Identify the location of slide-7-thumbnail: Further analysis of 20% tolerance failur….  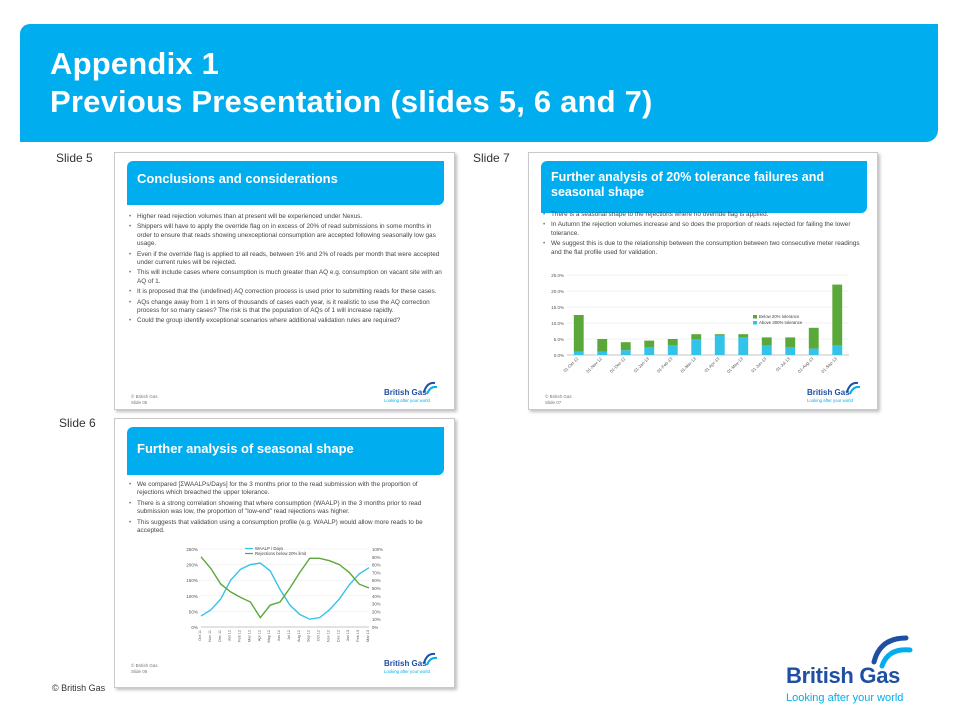
(703, 281).